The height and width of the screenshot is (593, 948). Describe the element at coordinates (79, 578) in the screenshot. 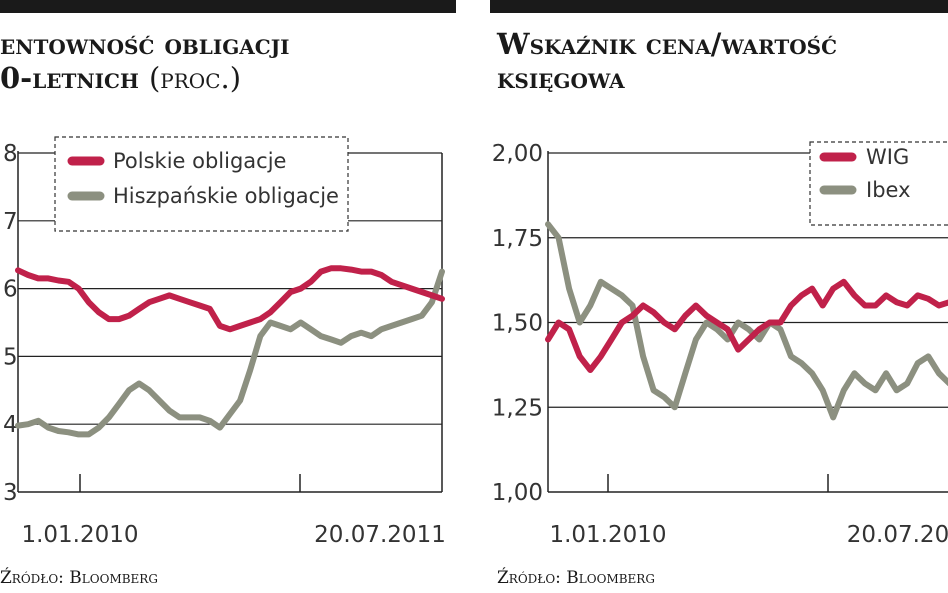

I see `left-source-note: Źródło: Bloomberg` at that location.